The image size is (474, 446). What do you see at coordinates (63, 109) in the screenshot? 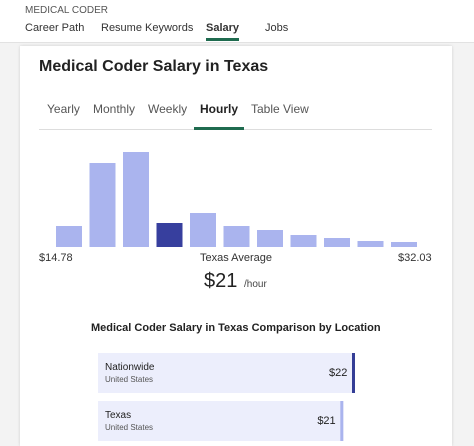
I see `period-tab: Yearly` at bounding box center [63, 109].